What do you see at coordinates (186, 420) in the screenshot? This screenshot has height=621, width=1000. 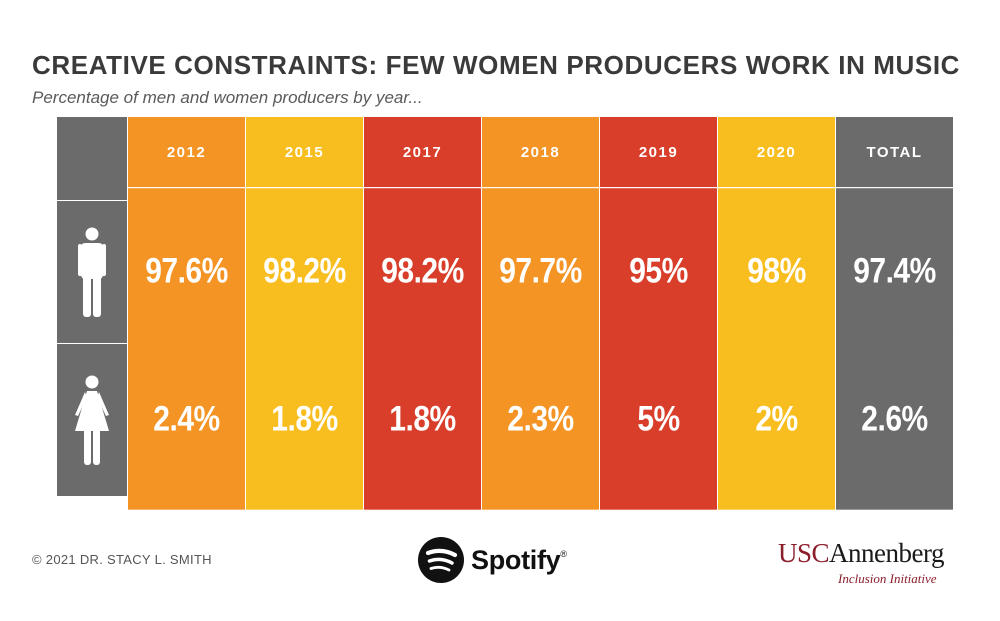 I see `data-cell: 2.4%` at bounding box center [186, 420].